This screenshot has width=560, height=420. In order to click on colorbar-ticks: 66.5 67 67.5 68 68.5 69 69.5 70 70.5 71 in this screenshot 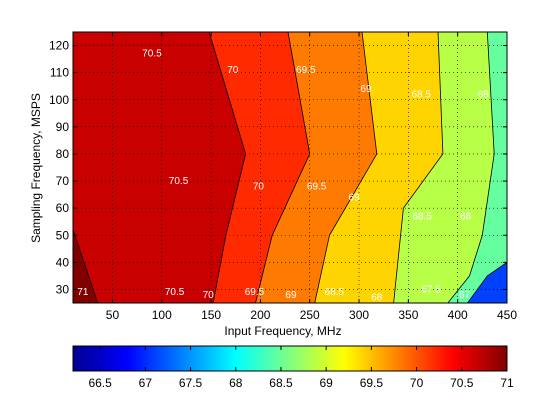, I will do `click(301, 368)`.